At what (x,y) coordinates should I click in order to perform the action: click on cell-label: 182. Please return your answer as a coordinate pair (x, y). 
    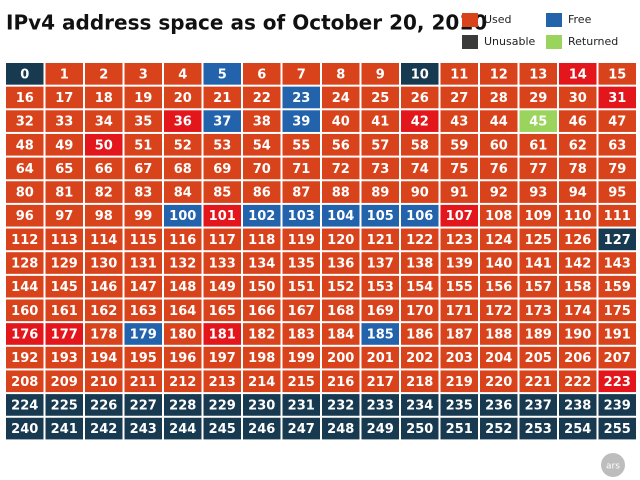
    Looking at the image, I should click on (261, 334).